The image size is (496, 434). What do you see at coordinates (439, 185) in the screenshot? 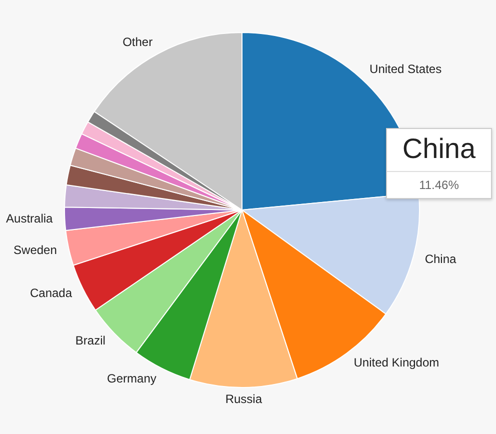
I see `text: 11.46%` at bounding box center [439, 185].